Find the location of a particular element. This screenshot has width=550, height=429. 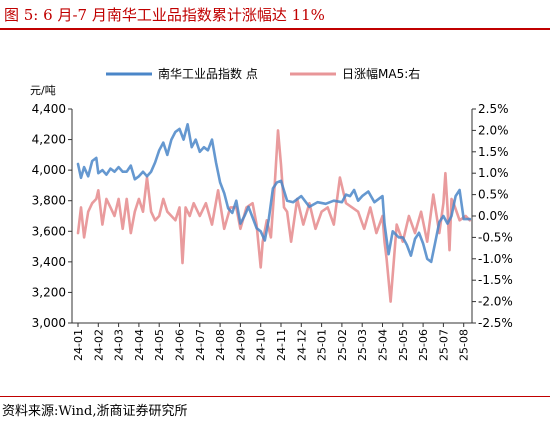

right-tick-label: -1.0% is located at coordinates (495, 259).